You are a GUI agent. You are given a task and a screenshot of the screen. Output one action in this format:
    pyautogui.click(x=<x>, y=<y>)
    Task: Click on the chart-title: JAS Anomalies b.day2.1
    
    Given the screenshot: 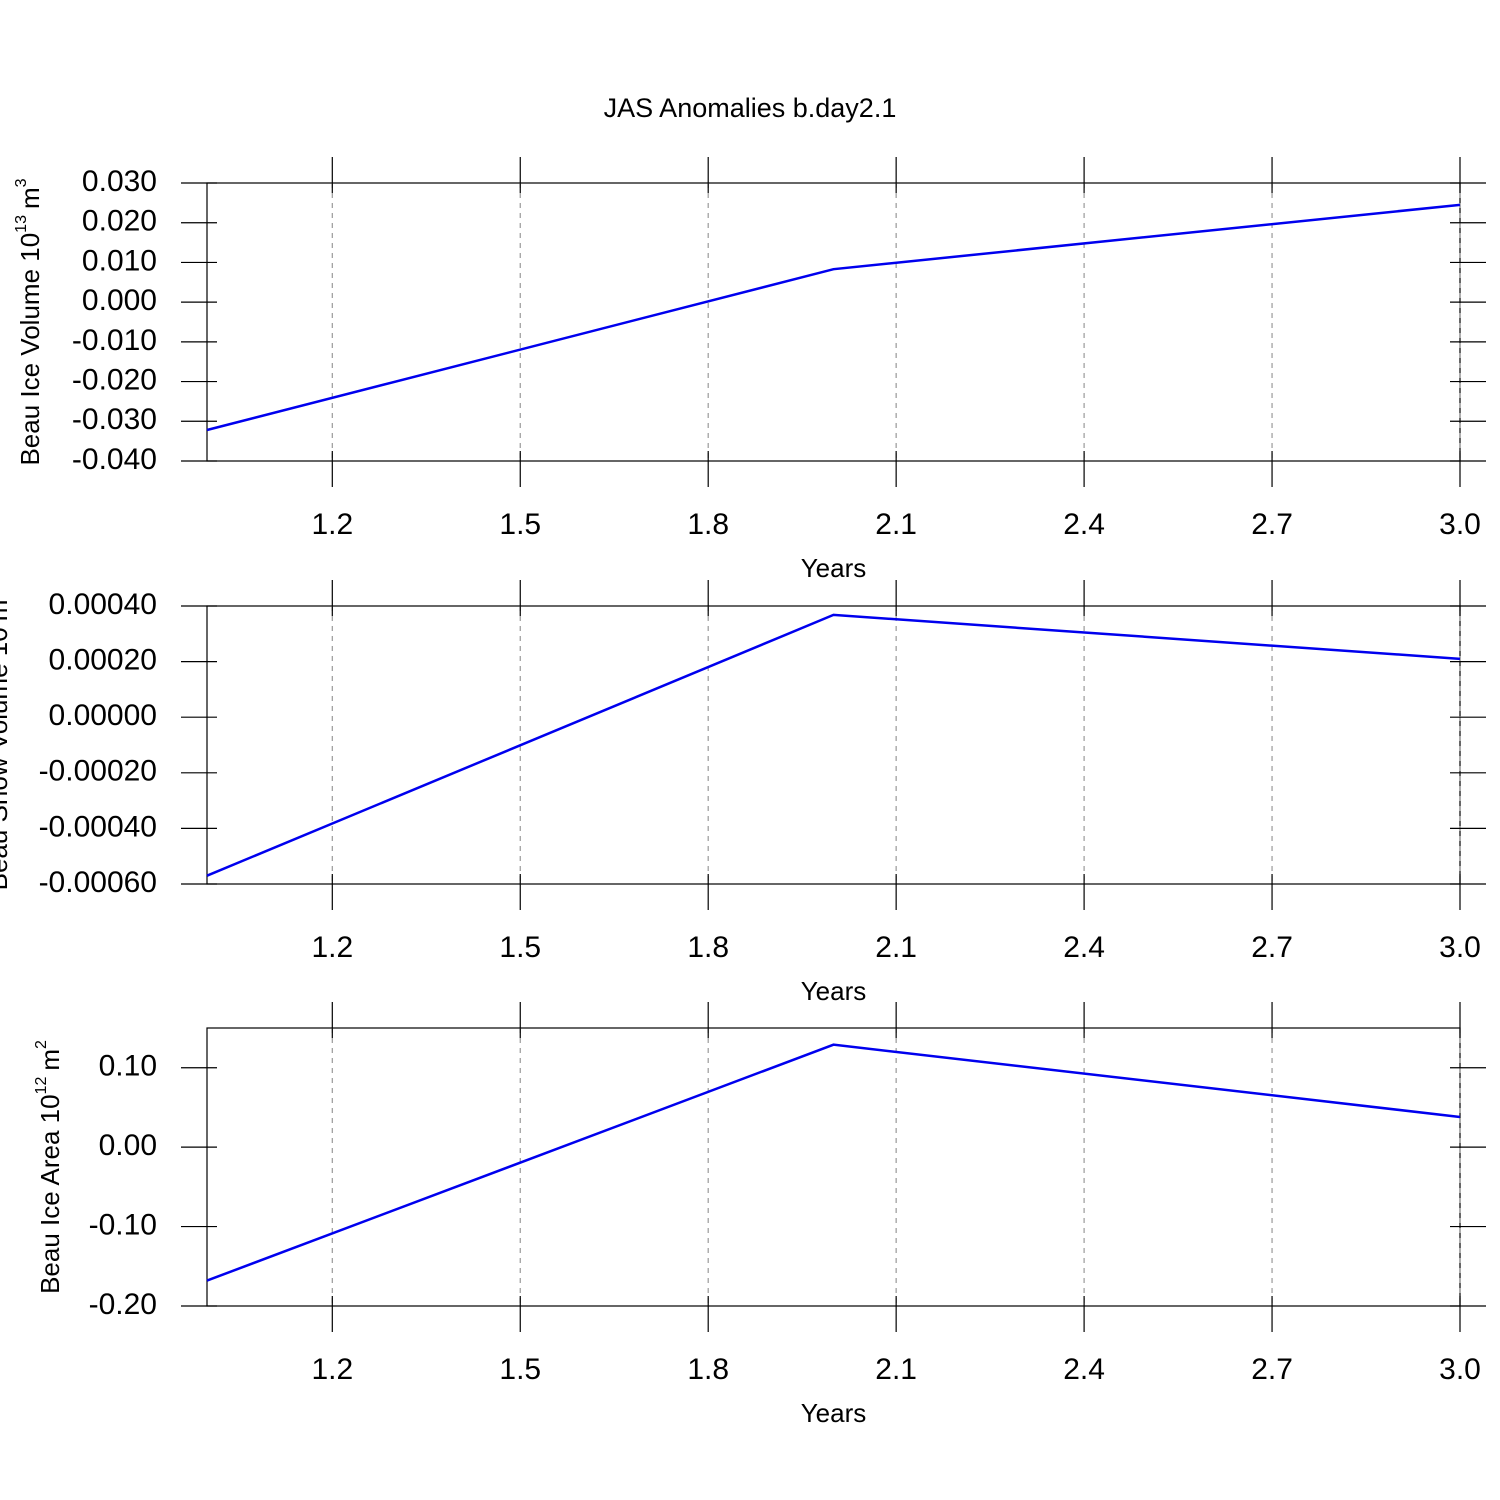 What is the action you would take?
    pyautogui.click(x=750, y=108)
    